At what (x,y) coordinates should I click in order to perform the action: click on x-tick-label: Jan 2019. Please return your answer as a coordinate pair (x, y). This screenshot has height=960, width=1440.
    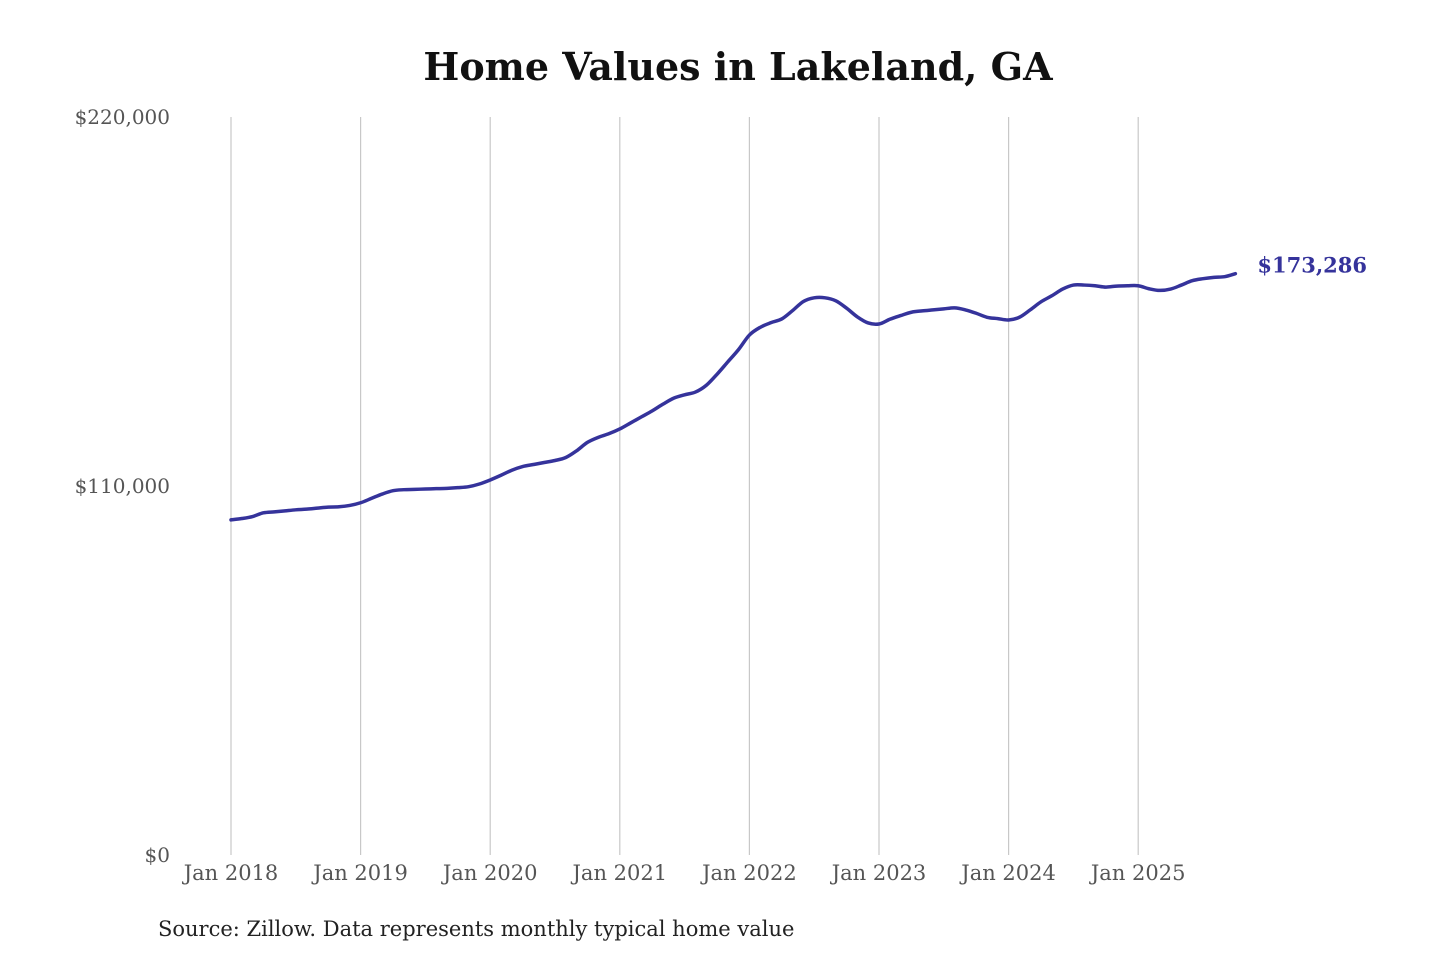
    Looking at the image, I should click on (359, 873).